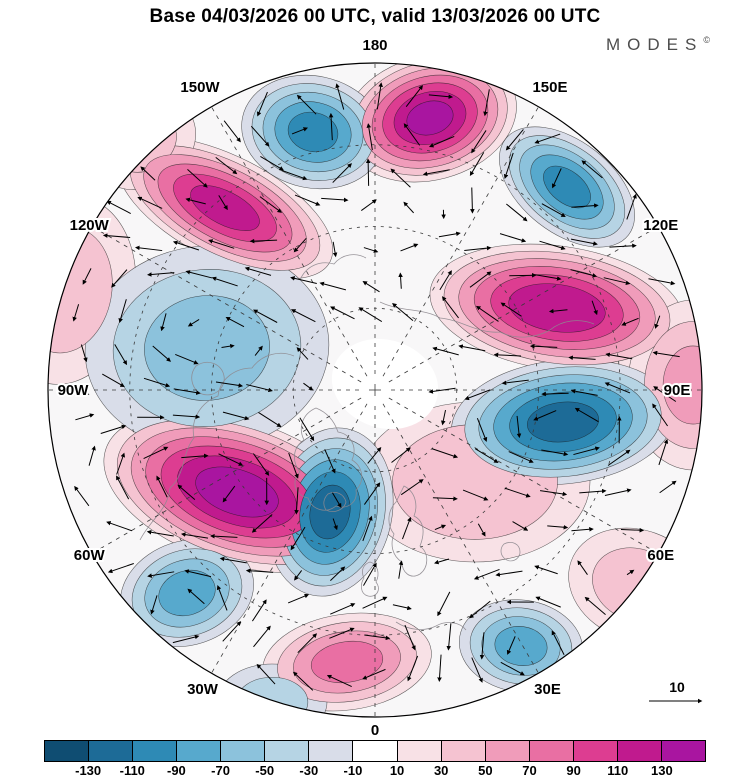  Describe the element at coordinates (677, 687) in the screenshot. I see `reference-arrow-label: 10` at that location.